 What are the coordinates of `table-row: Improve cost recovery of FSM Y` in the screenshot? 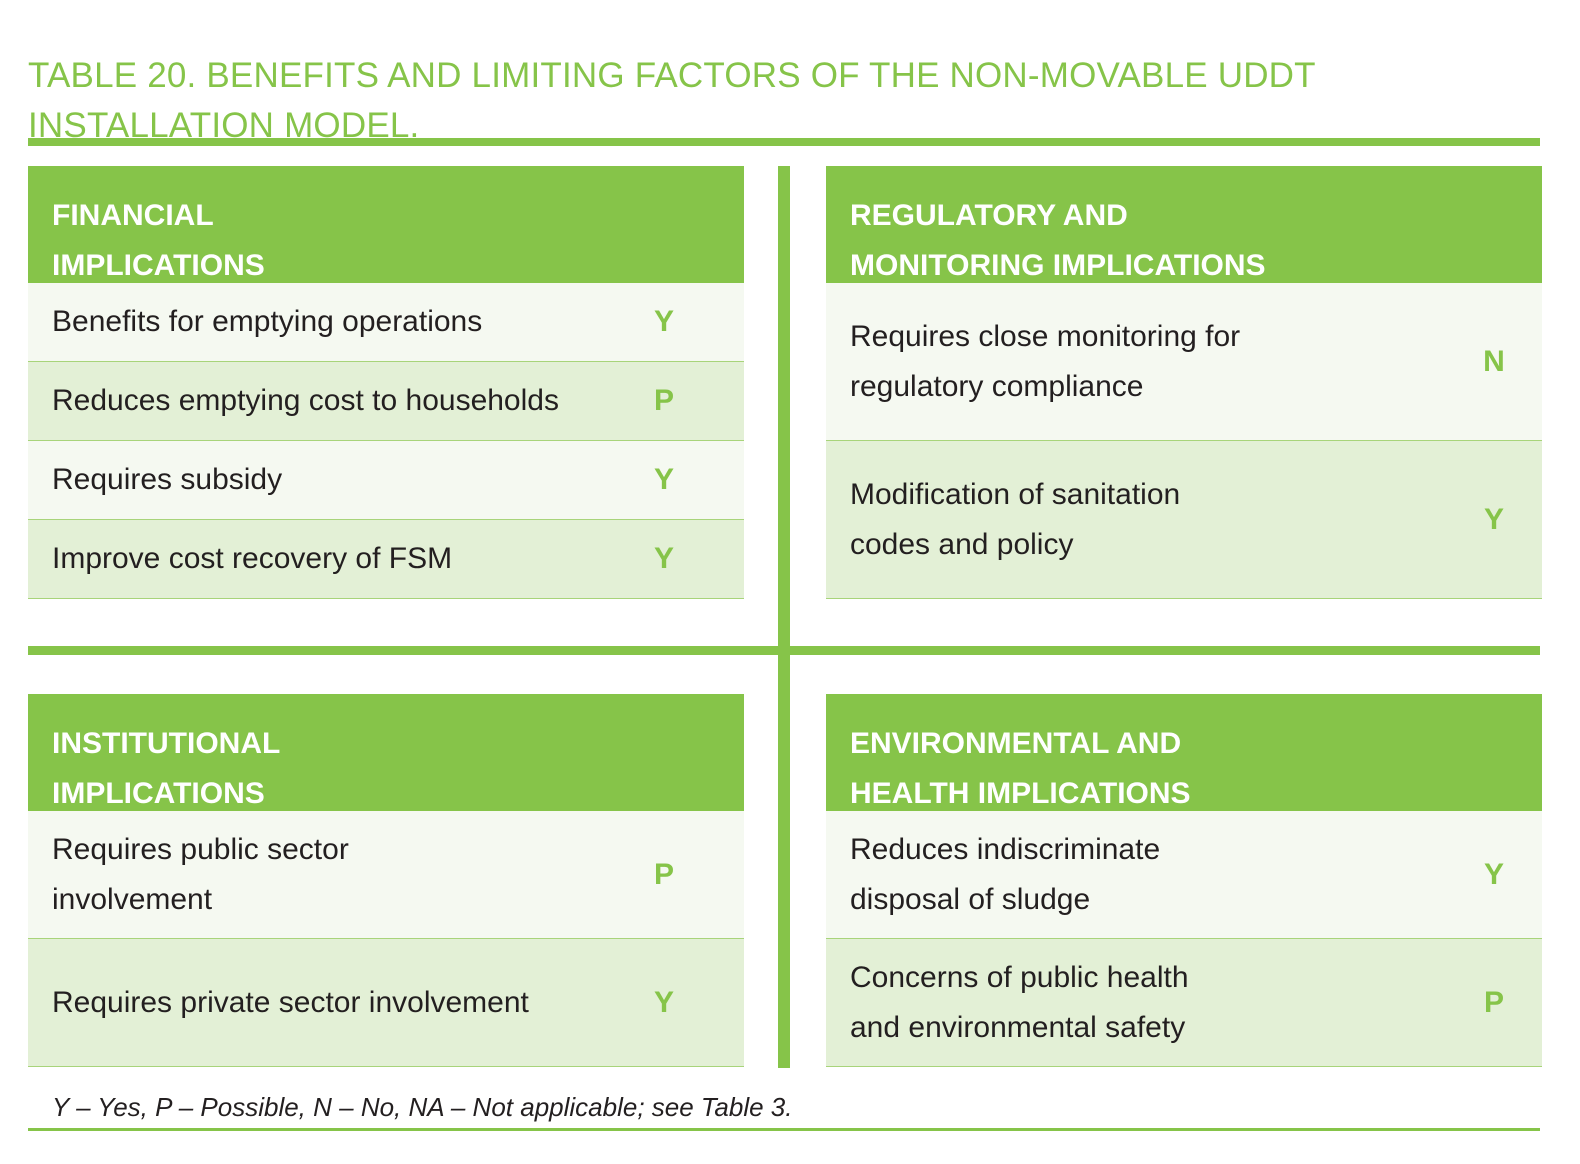 It's located at (386, 559).